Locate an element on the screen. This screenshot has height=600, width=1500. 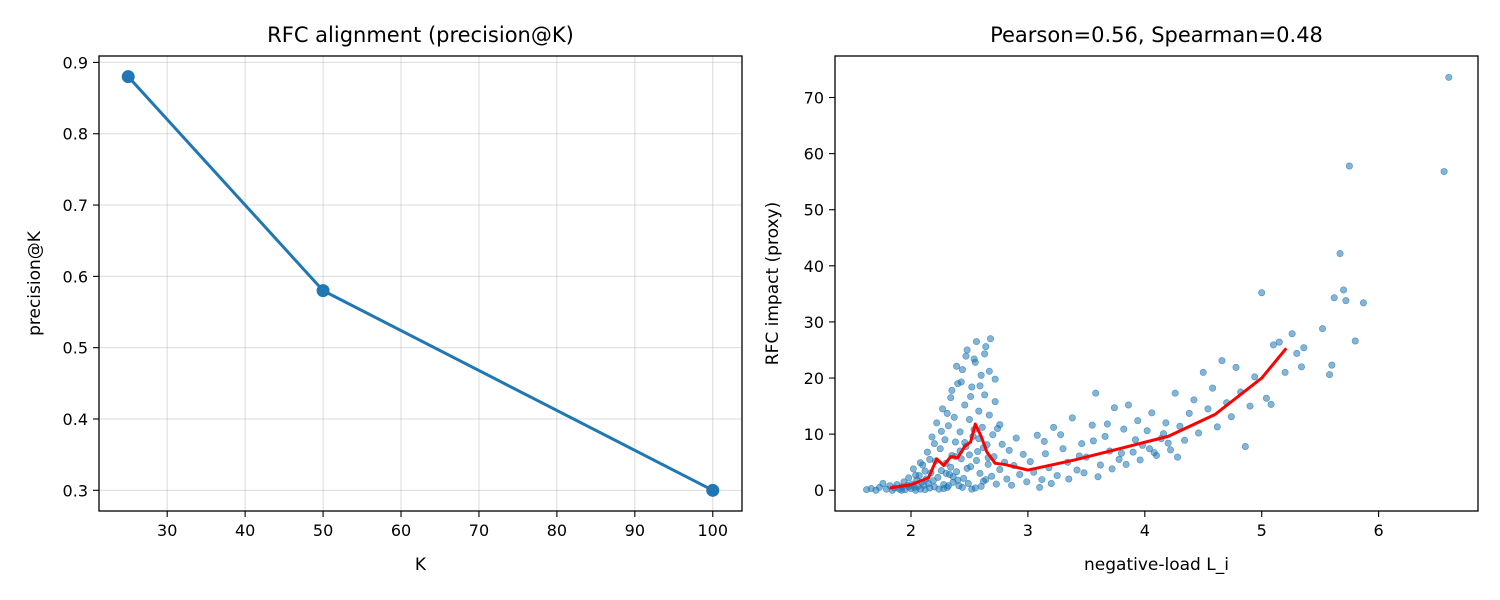
left-x-tick-label: 100 is located at coordinates (712, 530).